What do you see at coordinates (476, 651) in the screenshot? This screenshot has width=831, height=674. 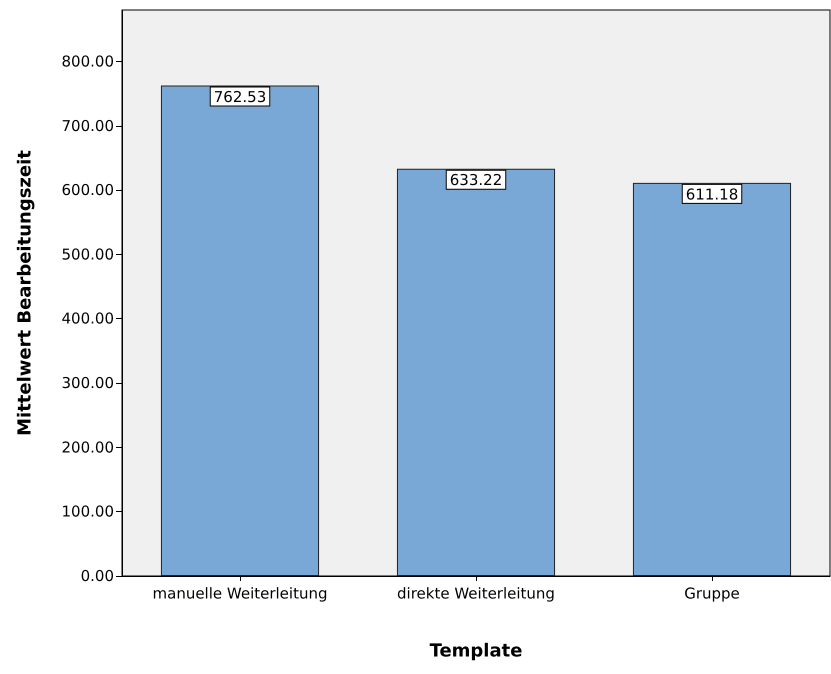 I see `x-axis-title: Template` at bounding box center [476, 651].